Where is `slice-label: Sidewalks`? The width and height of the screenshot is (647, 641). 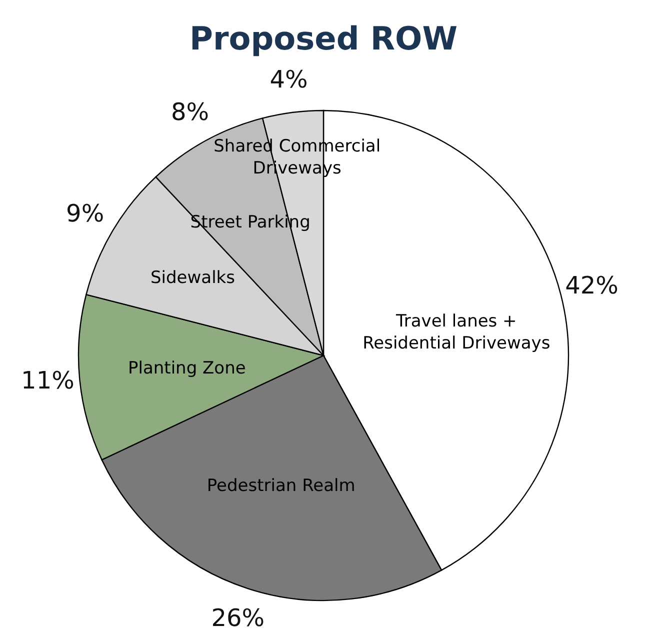
slice-label: Sidewalks is located at coordinates (193, 278).